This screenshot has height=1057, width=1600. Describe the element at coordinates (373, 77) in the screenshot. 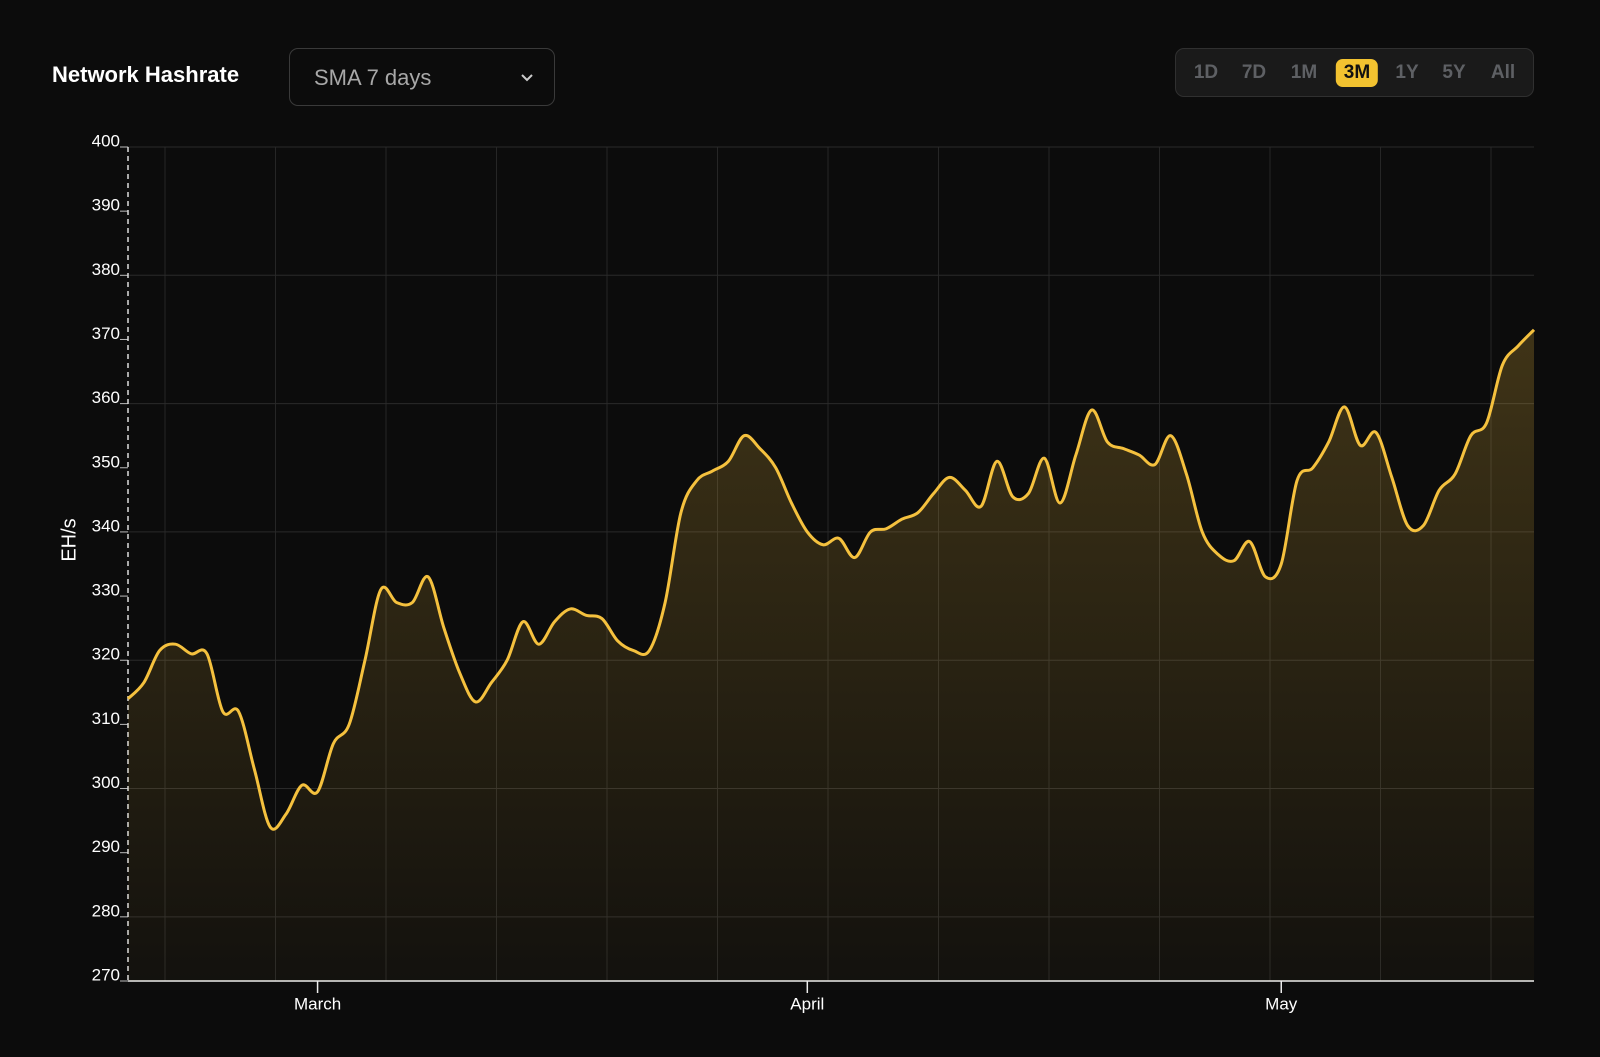

I see `dropdown-label: SMA 7 days` at that location.